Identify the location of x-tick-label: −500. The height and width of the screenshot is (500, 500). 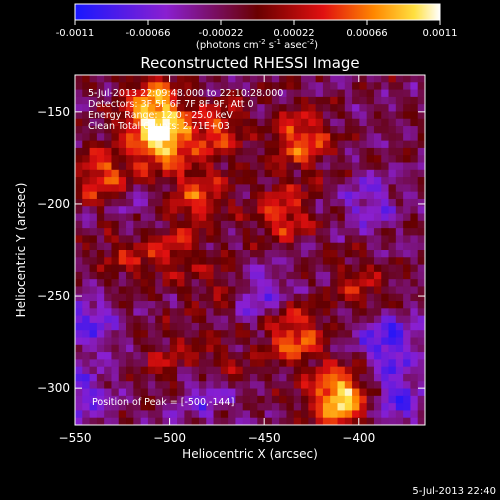
(169, 438).